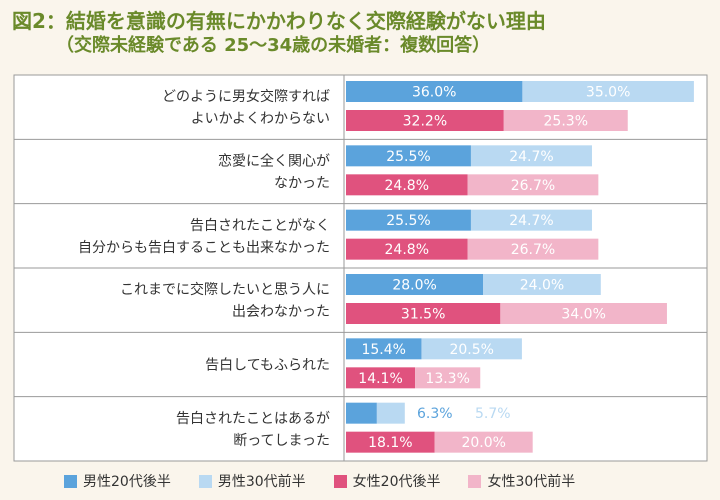 The width and height of the screenshot is (720, 500). I want to click on value-label-female20: 31.5%, so click(423, 315).